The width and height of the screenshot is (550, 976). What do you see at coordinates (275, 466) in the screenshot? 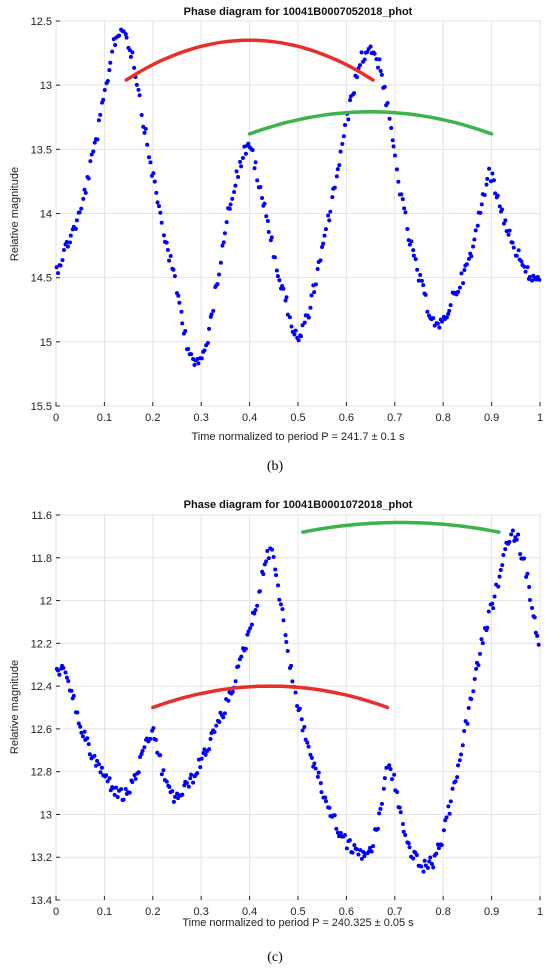
I see `panel-label-b: (b)` at bounding box center [275, 466].